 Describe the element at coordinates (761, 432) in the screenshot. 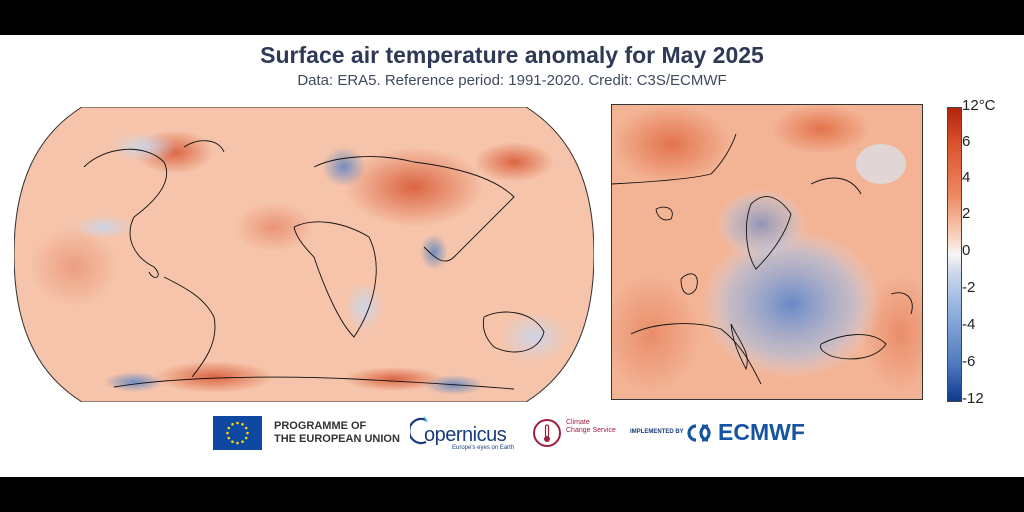

I see `ecmwf-wordmark: ECMWF` at that location.